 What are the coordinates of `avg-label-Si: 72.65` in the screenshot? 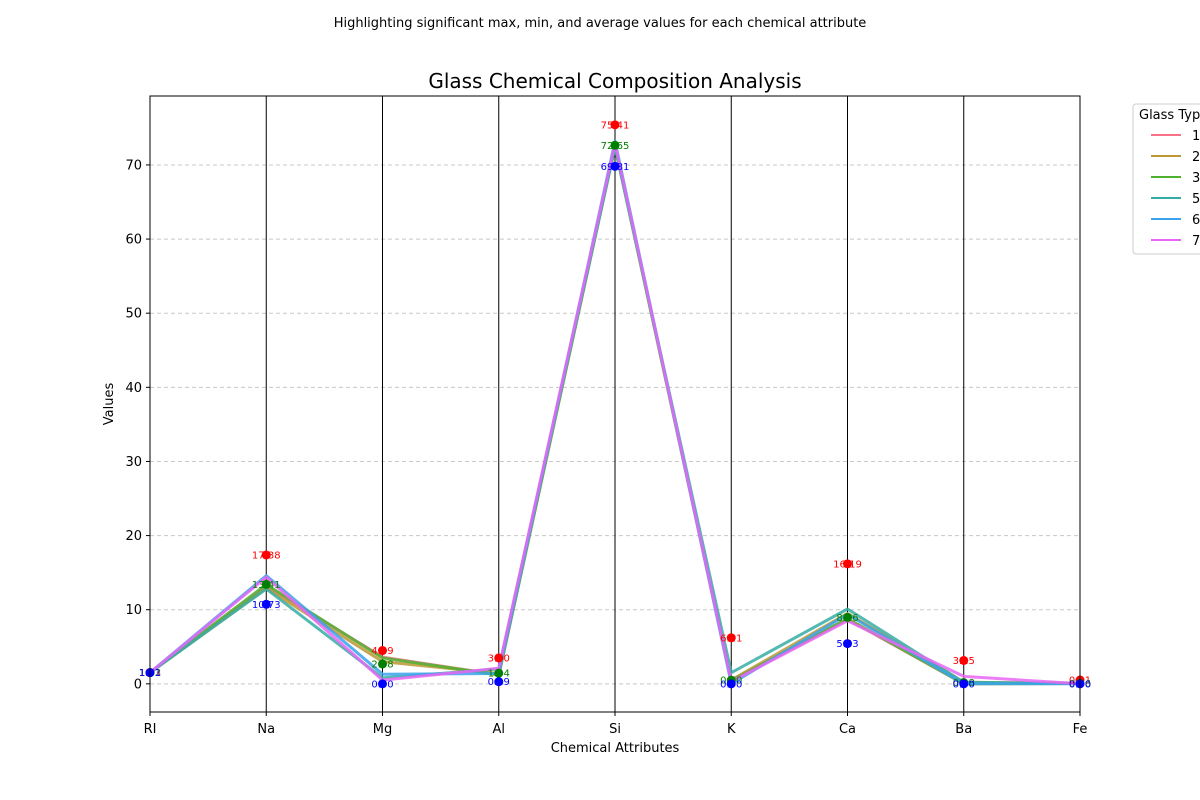 It's located at (615, 146).